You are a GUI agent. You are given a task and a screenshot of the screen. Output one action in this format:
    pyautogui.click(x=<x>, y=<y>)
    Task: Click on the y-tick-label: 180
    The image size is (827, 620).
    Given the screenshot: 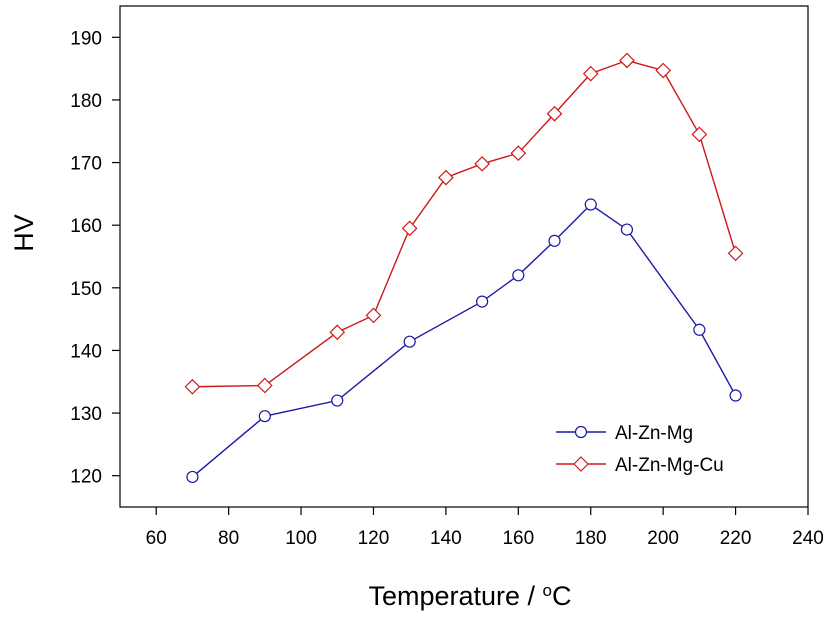 What is the action you would take?
    pyautogui.click(x=86, y=101)
    